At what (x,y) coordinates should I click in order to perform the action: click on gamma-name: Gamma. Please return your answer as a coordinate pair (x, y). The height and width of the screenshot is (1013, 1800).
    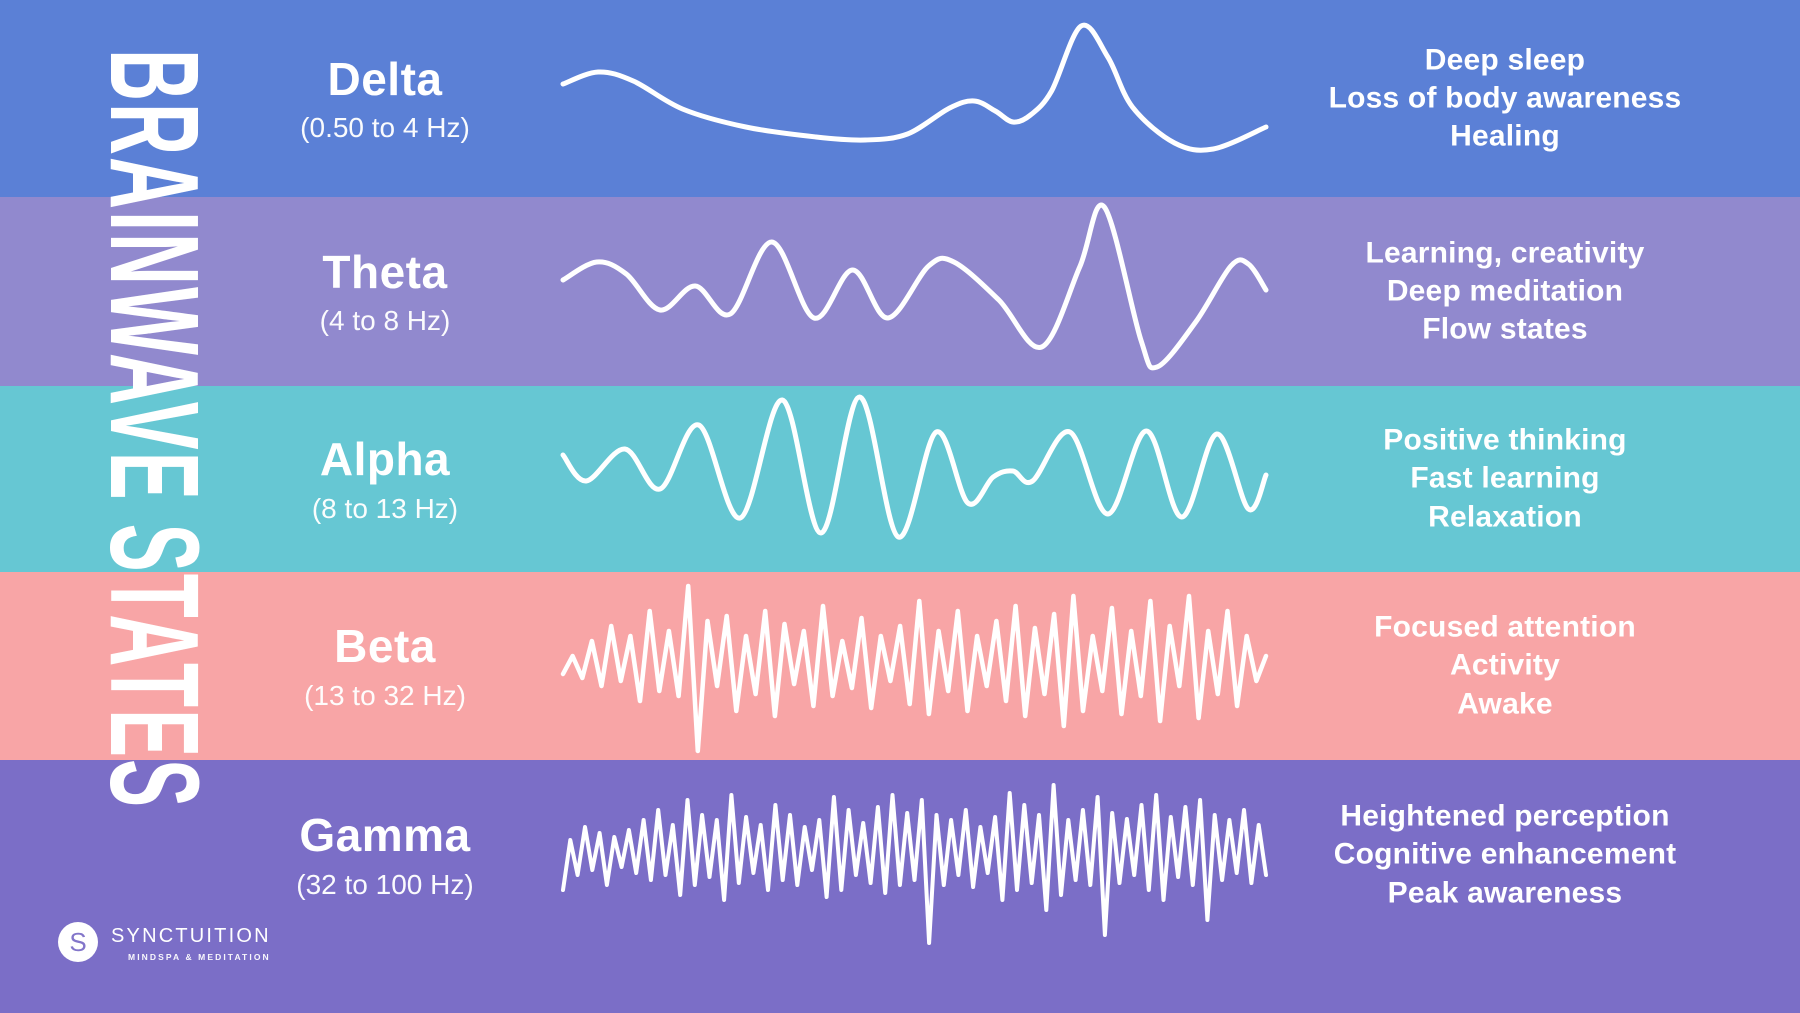
    Looking at the image, I should click on (385, 834).